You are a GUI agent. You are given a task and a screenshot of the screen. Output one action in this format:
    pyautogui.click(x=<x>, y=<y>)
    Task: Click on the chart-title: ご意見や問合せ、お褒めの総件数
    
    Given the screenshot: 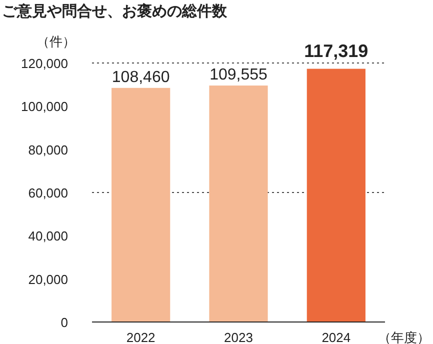 What is the action you would take?
    pyautogui.click(x=115, y=11)
    